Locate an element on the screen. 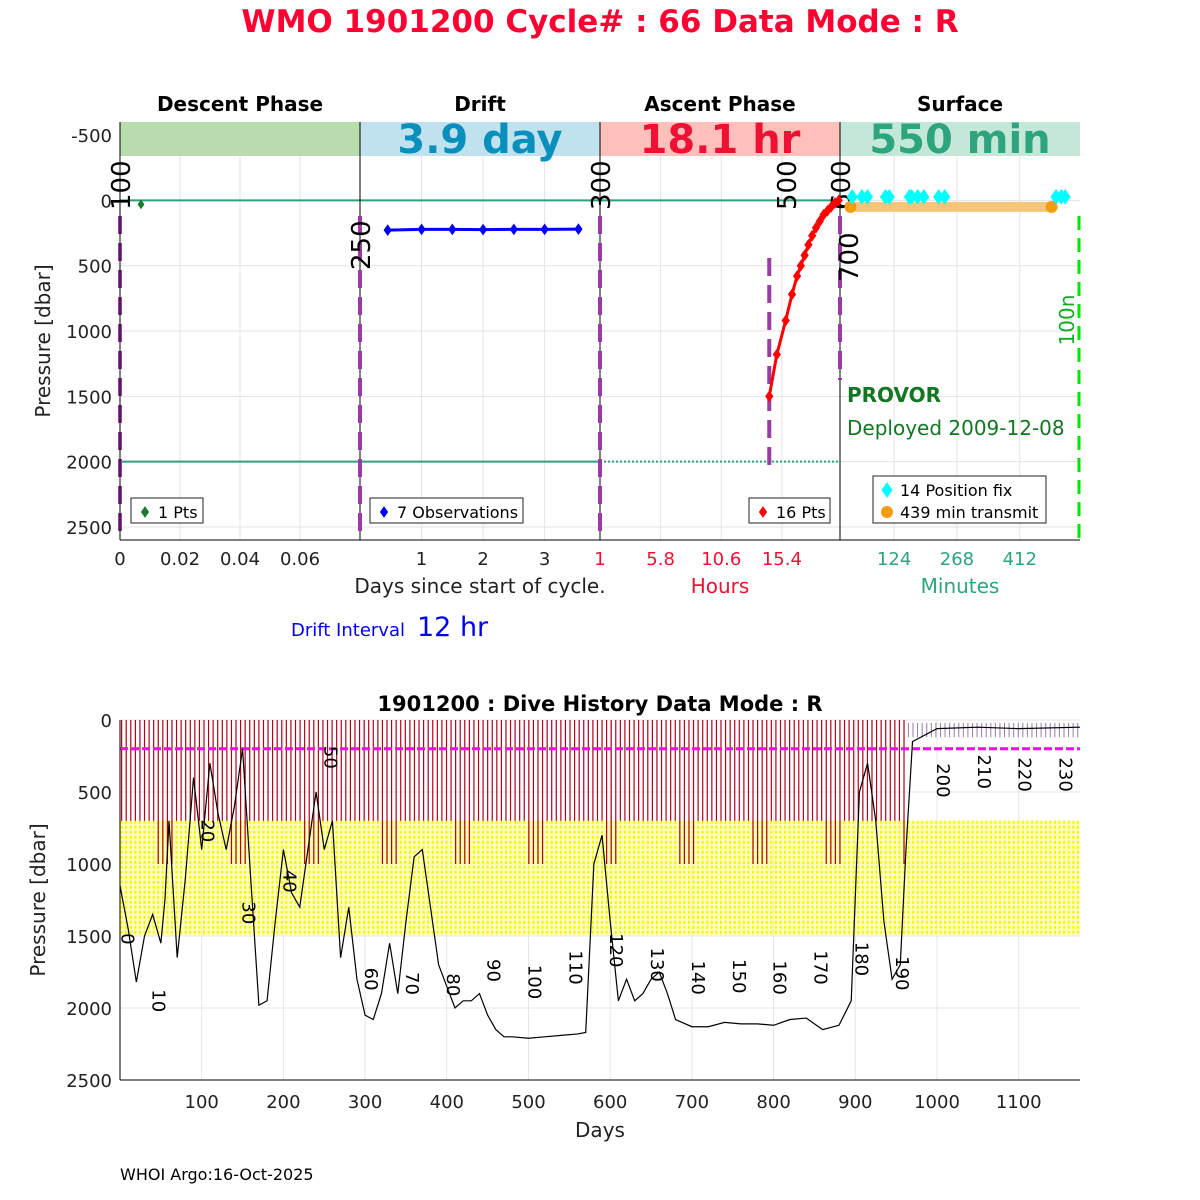 Image resolution: width=1200 pixels, height=1200 pixels. cycle-x-tick-label: 0.04 is located at coordinates (240, 559).